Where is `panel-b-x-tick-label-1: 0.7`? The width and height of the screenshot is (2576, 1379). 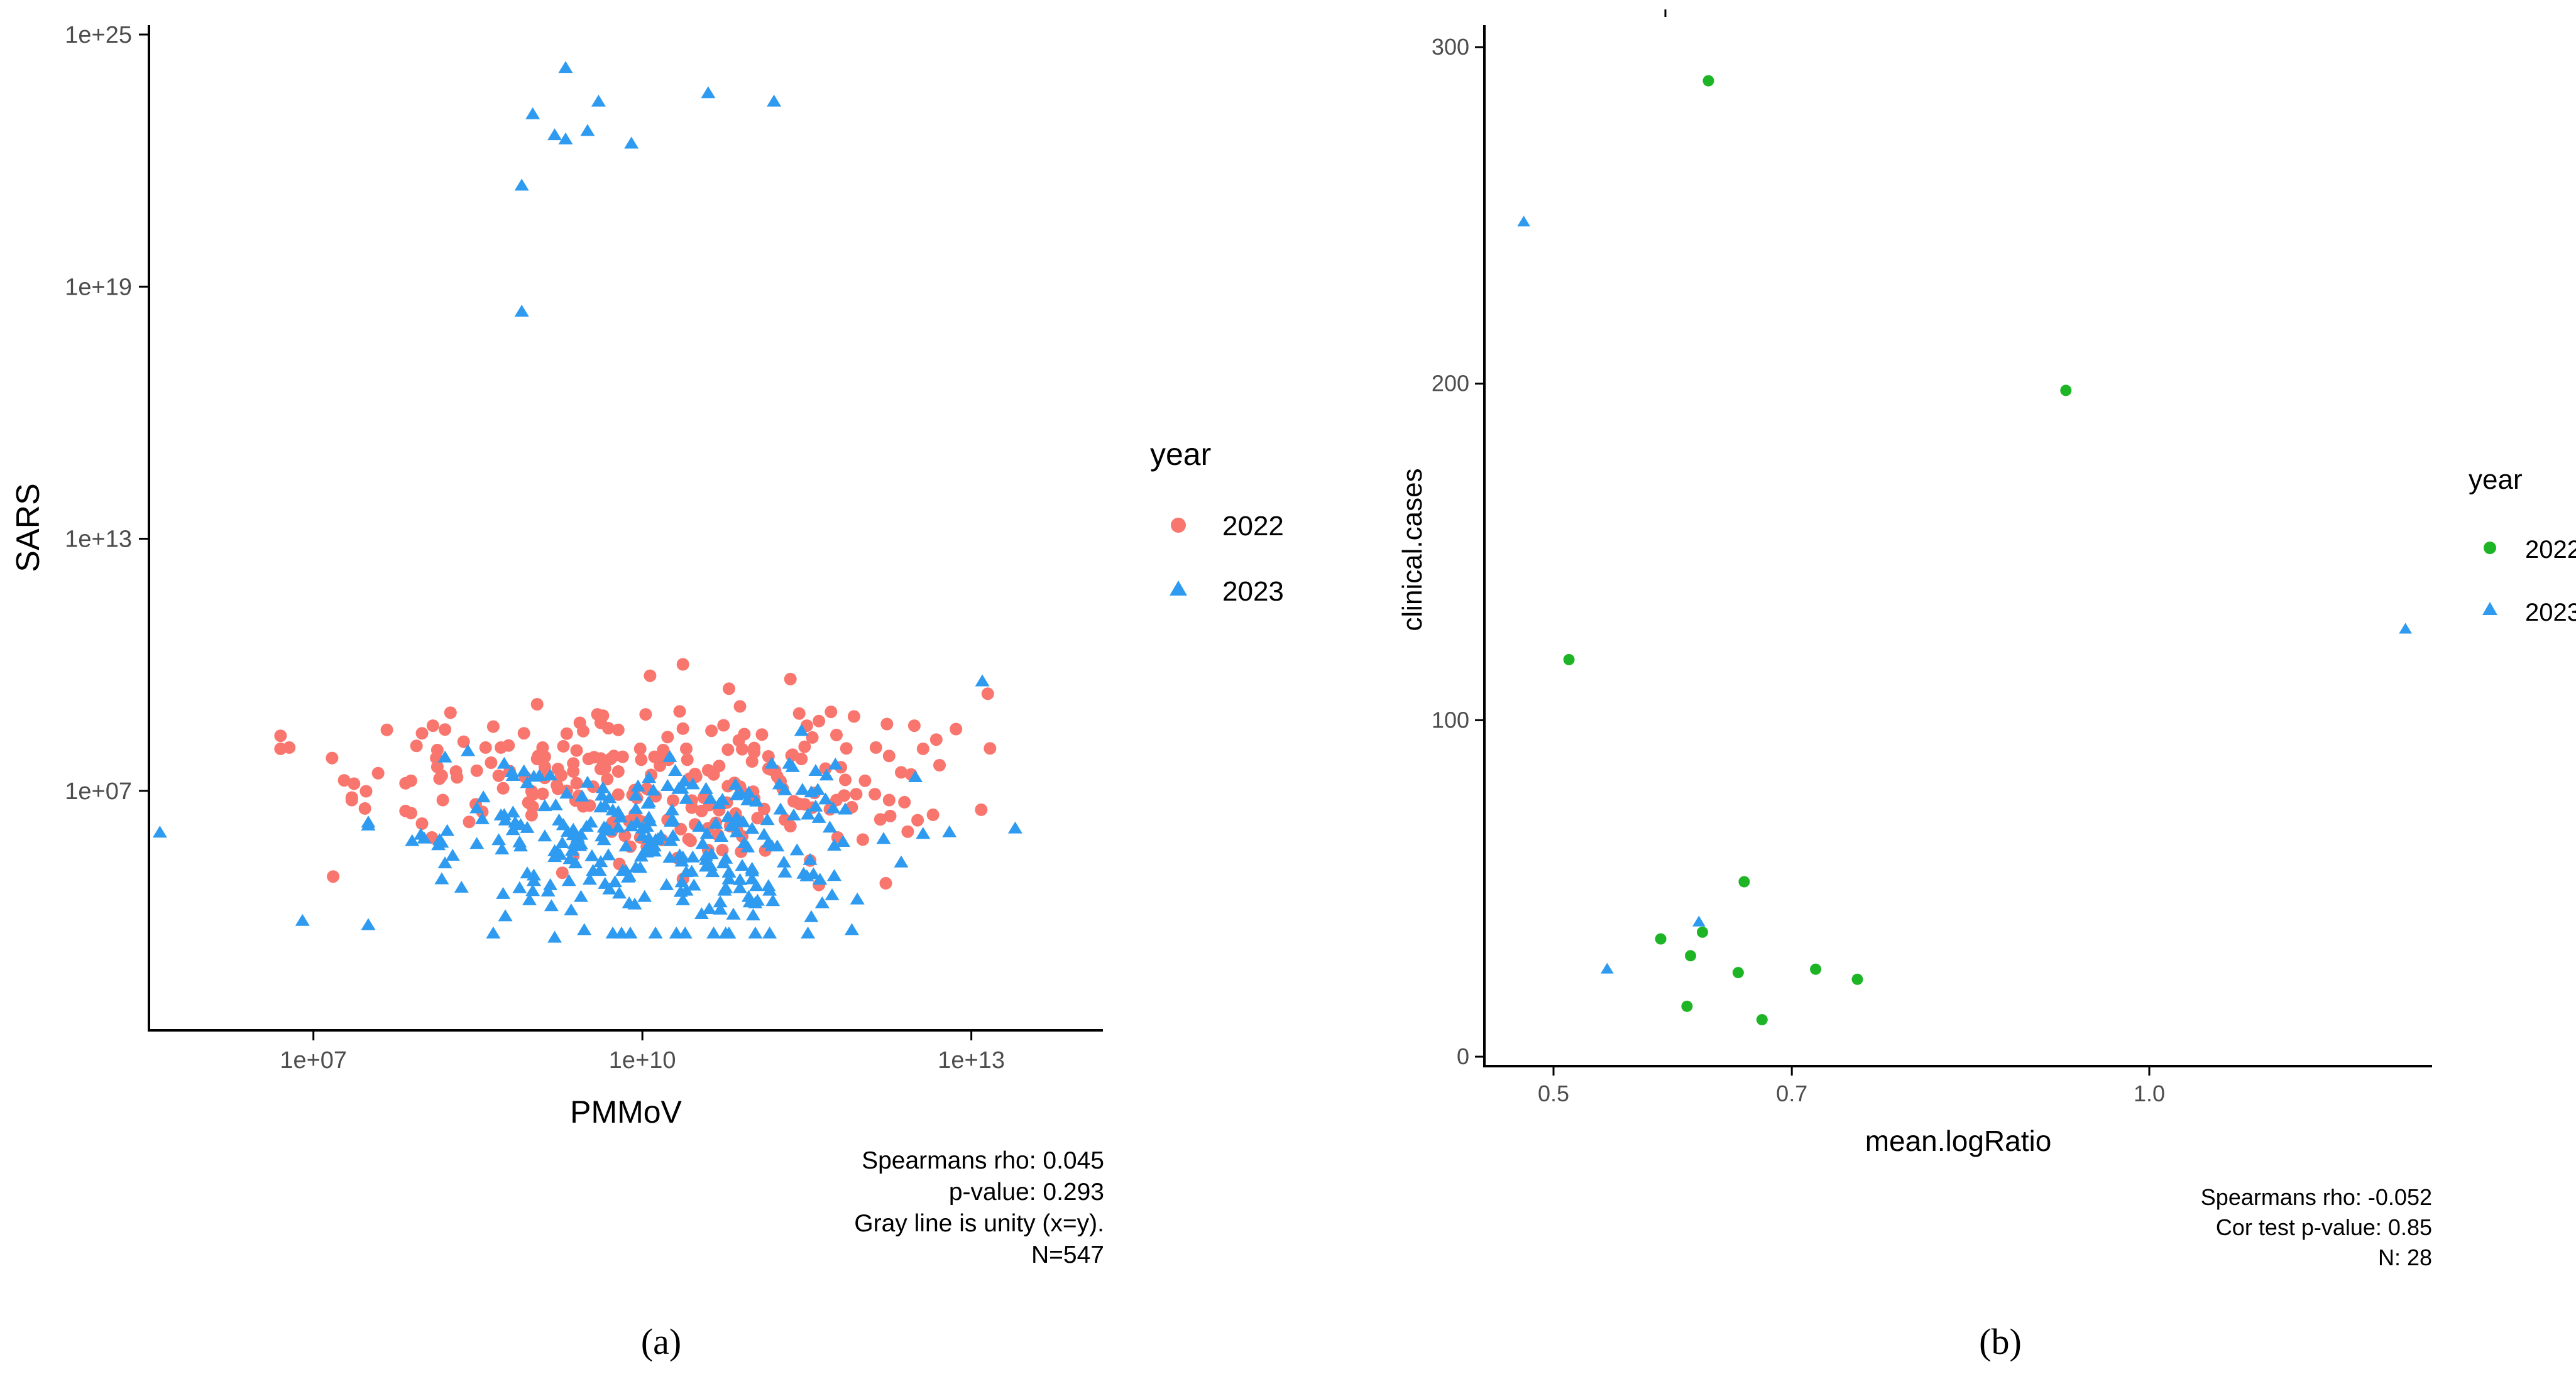 panel-b-x-tick-label-1: 0.7 is located at coordinates (1791, 1093).